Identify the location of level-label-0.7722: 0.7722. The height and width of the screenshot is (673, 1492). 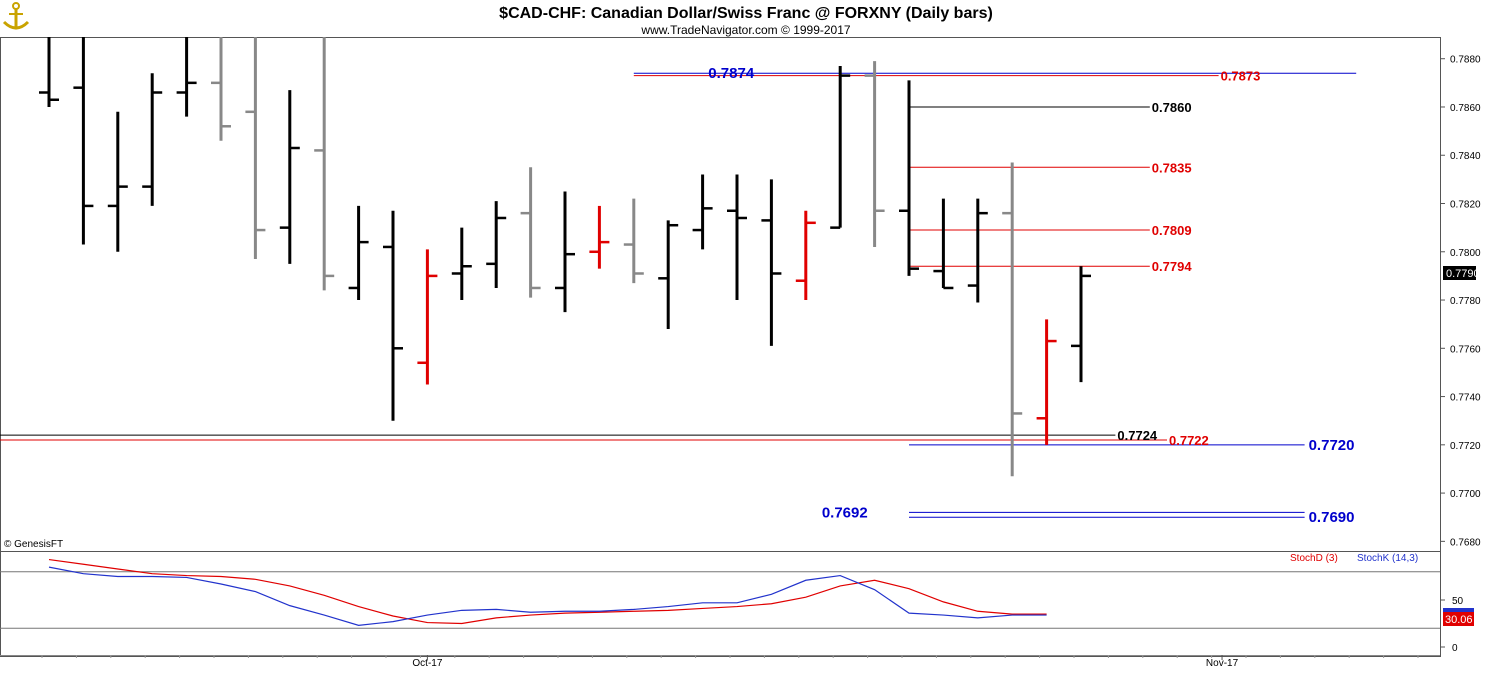
(1189, 440).